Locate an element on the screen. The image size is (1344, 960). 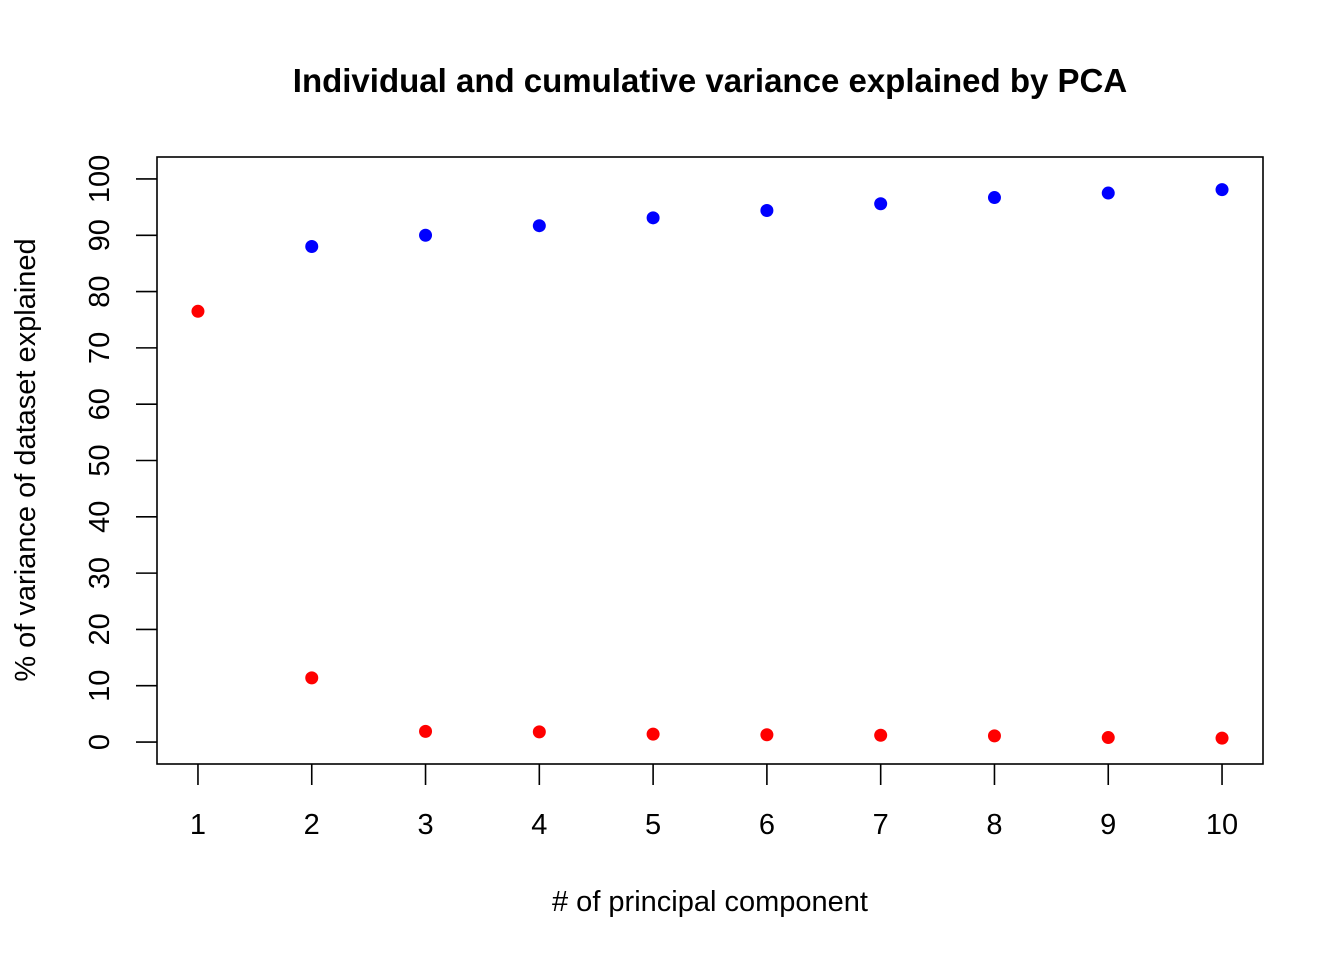
y-tick-label: 50 is located at coordinates (100, 460).